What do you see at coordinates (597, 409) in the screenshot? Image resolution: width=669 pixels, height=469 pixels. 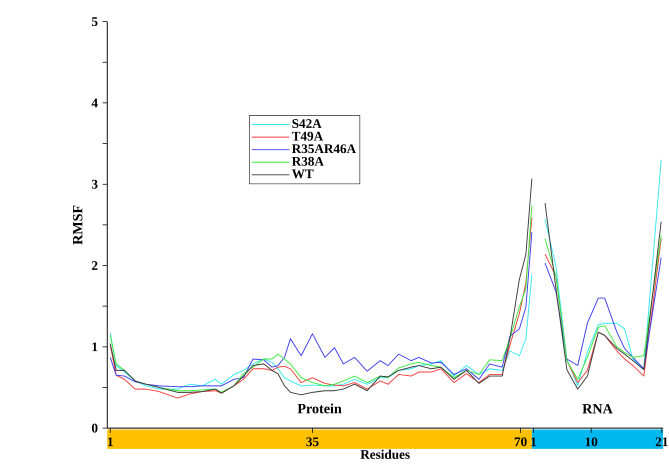 I see `annotation: RNA` at bounding box center [597, 409].